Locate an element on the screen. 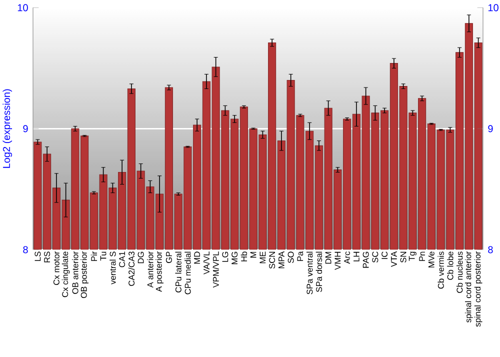 The image size is (500, 357). x-tick-label: MD is located at coordinates (197, 258).